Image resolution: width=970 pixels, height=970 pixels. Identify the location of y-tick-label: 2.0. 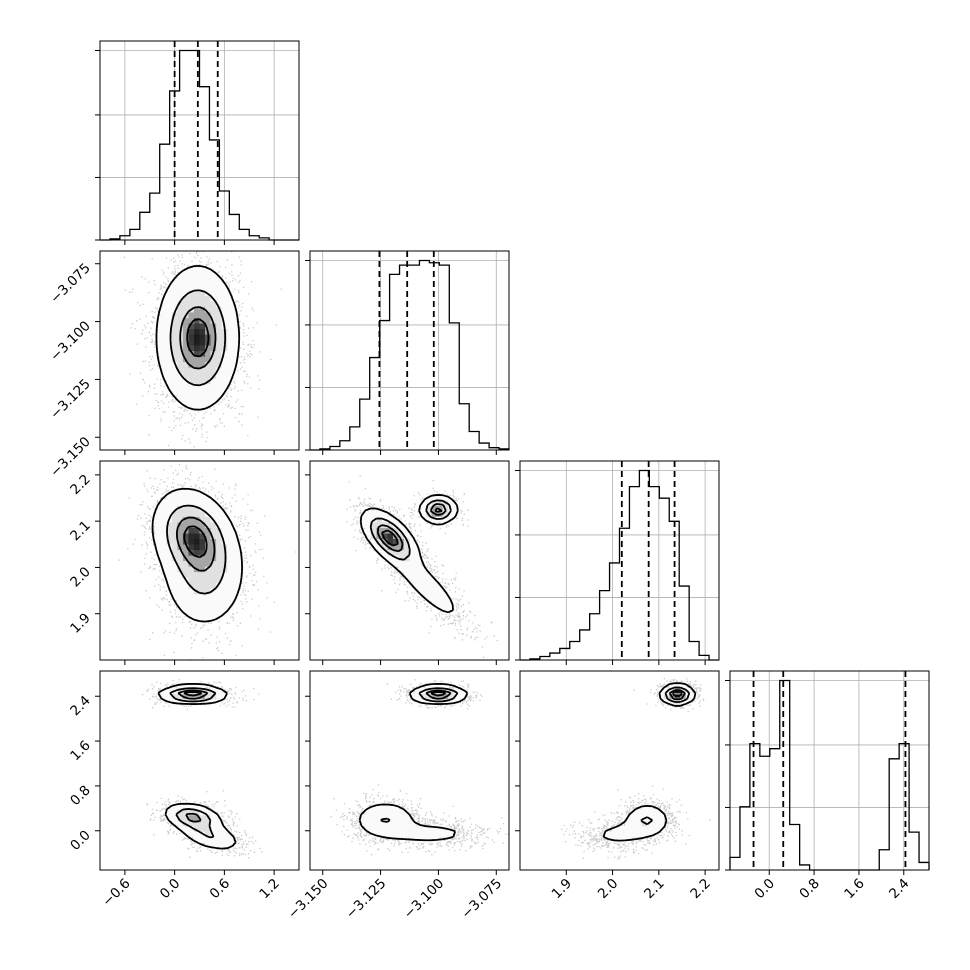
(80, 577).